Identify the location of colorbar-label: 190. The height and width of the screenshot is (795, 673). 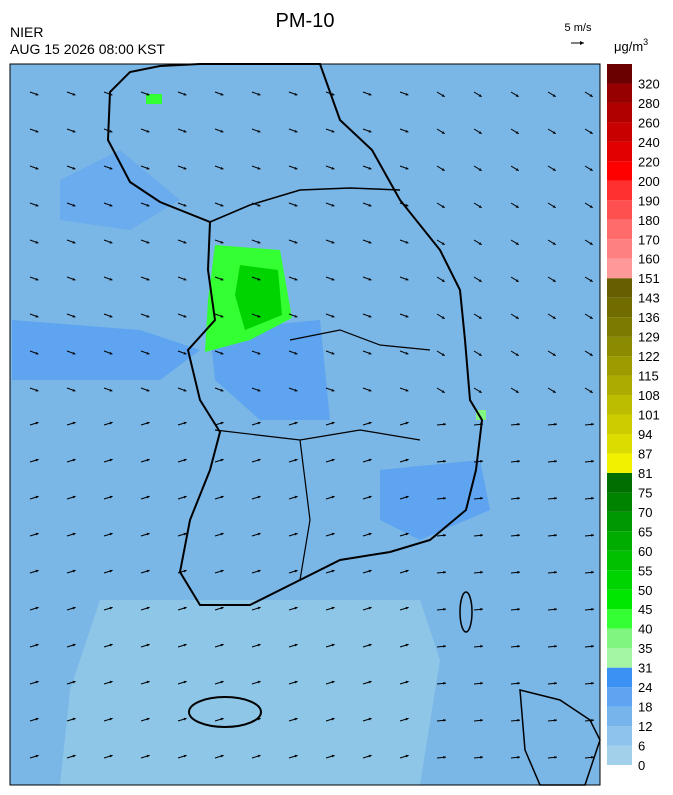
(649, 200).